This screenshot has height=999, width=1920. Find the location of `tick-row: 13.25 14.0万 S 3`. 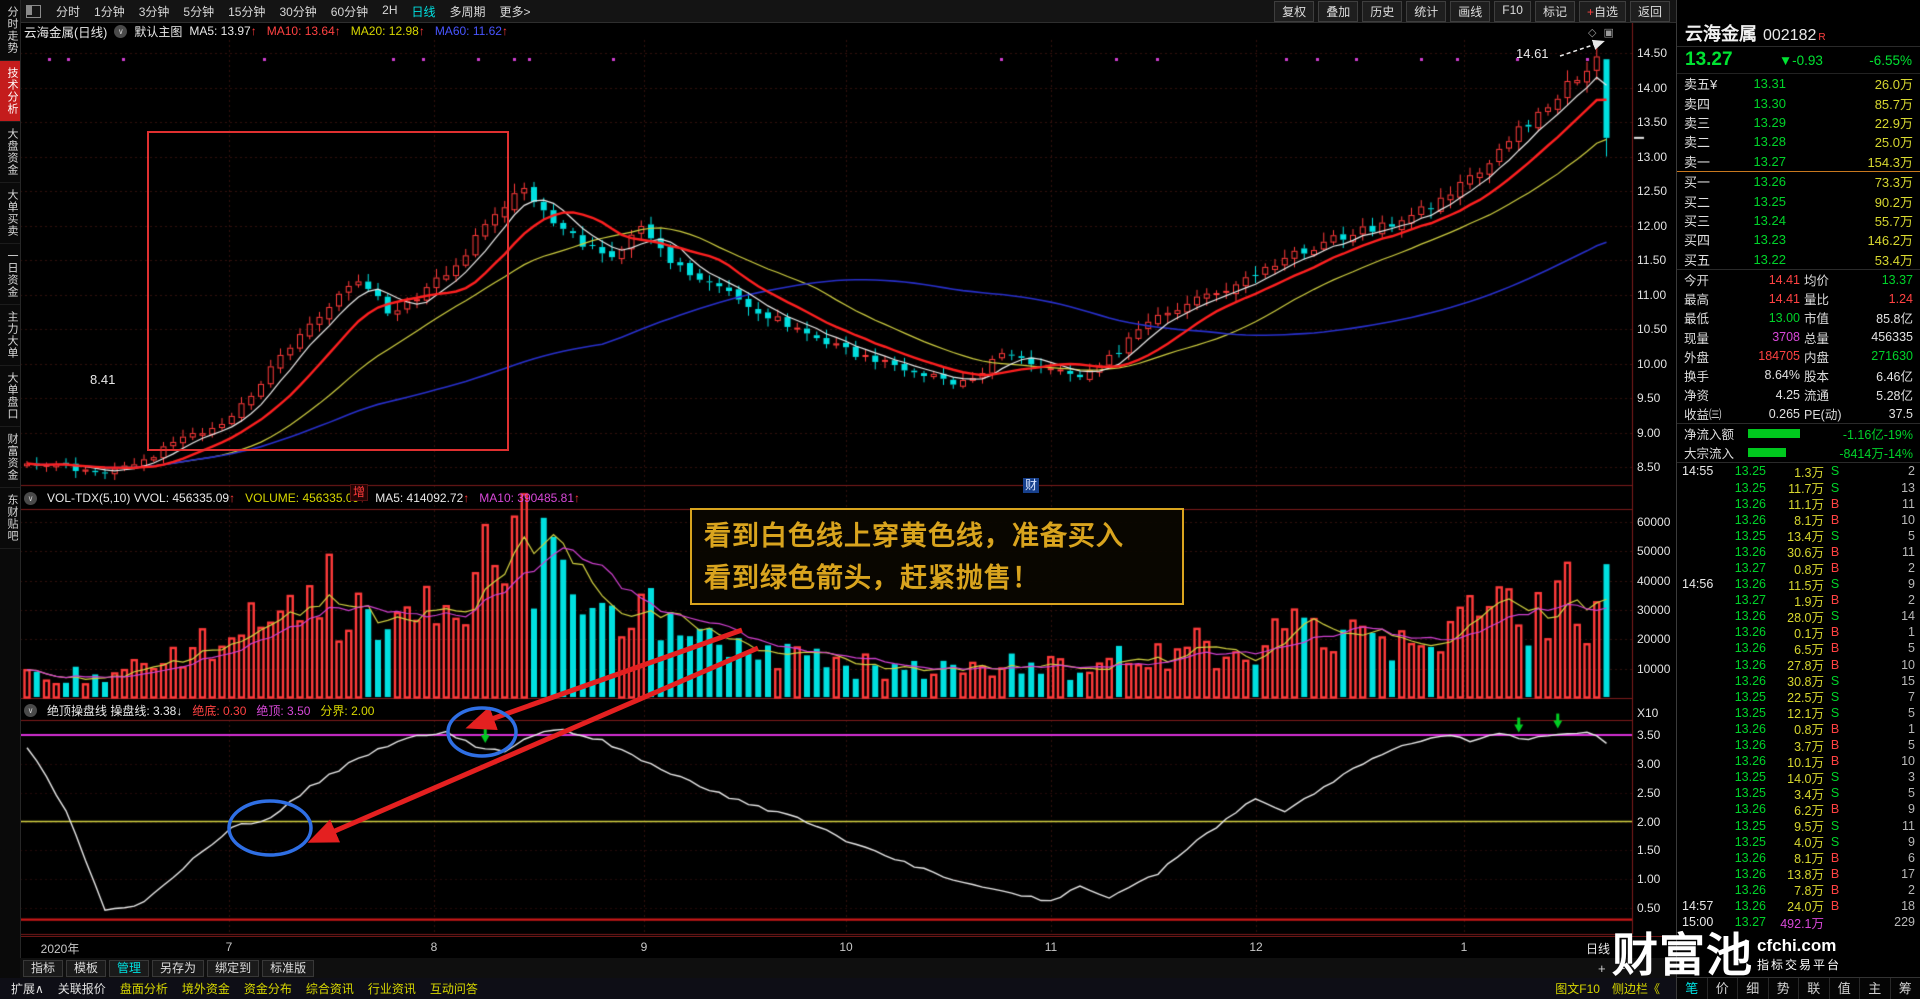

tick-row: 13.25 14.0万 S 3 is located at coordinates (1798, 777).